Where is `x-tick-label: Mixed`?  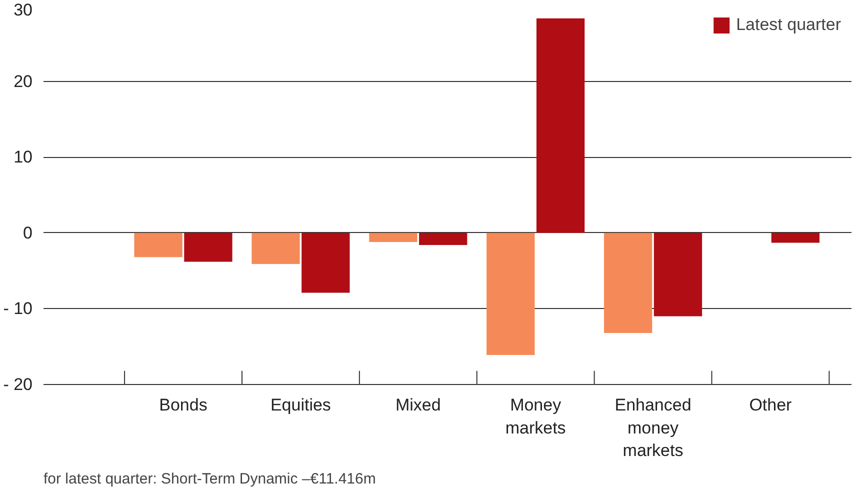 x-tick-label: Mixed is located at coordinates (418, 405).